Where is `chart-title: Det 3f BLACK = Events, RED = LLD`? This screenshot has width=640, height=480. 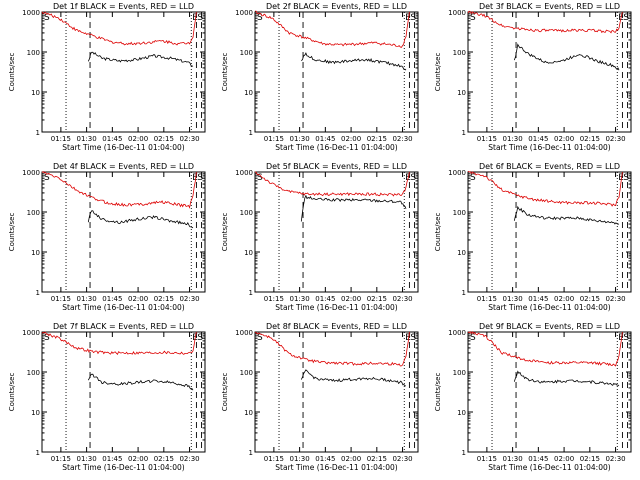 chart-title: Det 3f BLACK = Events, RED = LLD is located at coordinates (549, 6).